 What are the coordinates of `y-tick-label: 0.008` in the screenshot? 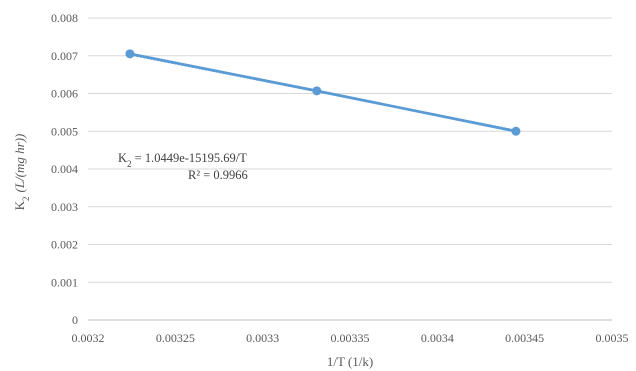 It's located at (64, 18).